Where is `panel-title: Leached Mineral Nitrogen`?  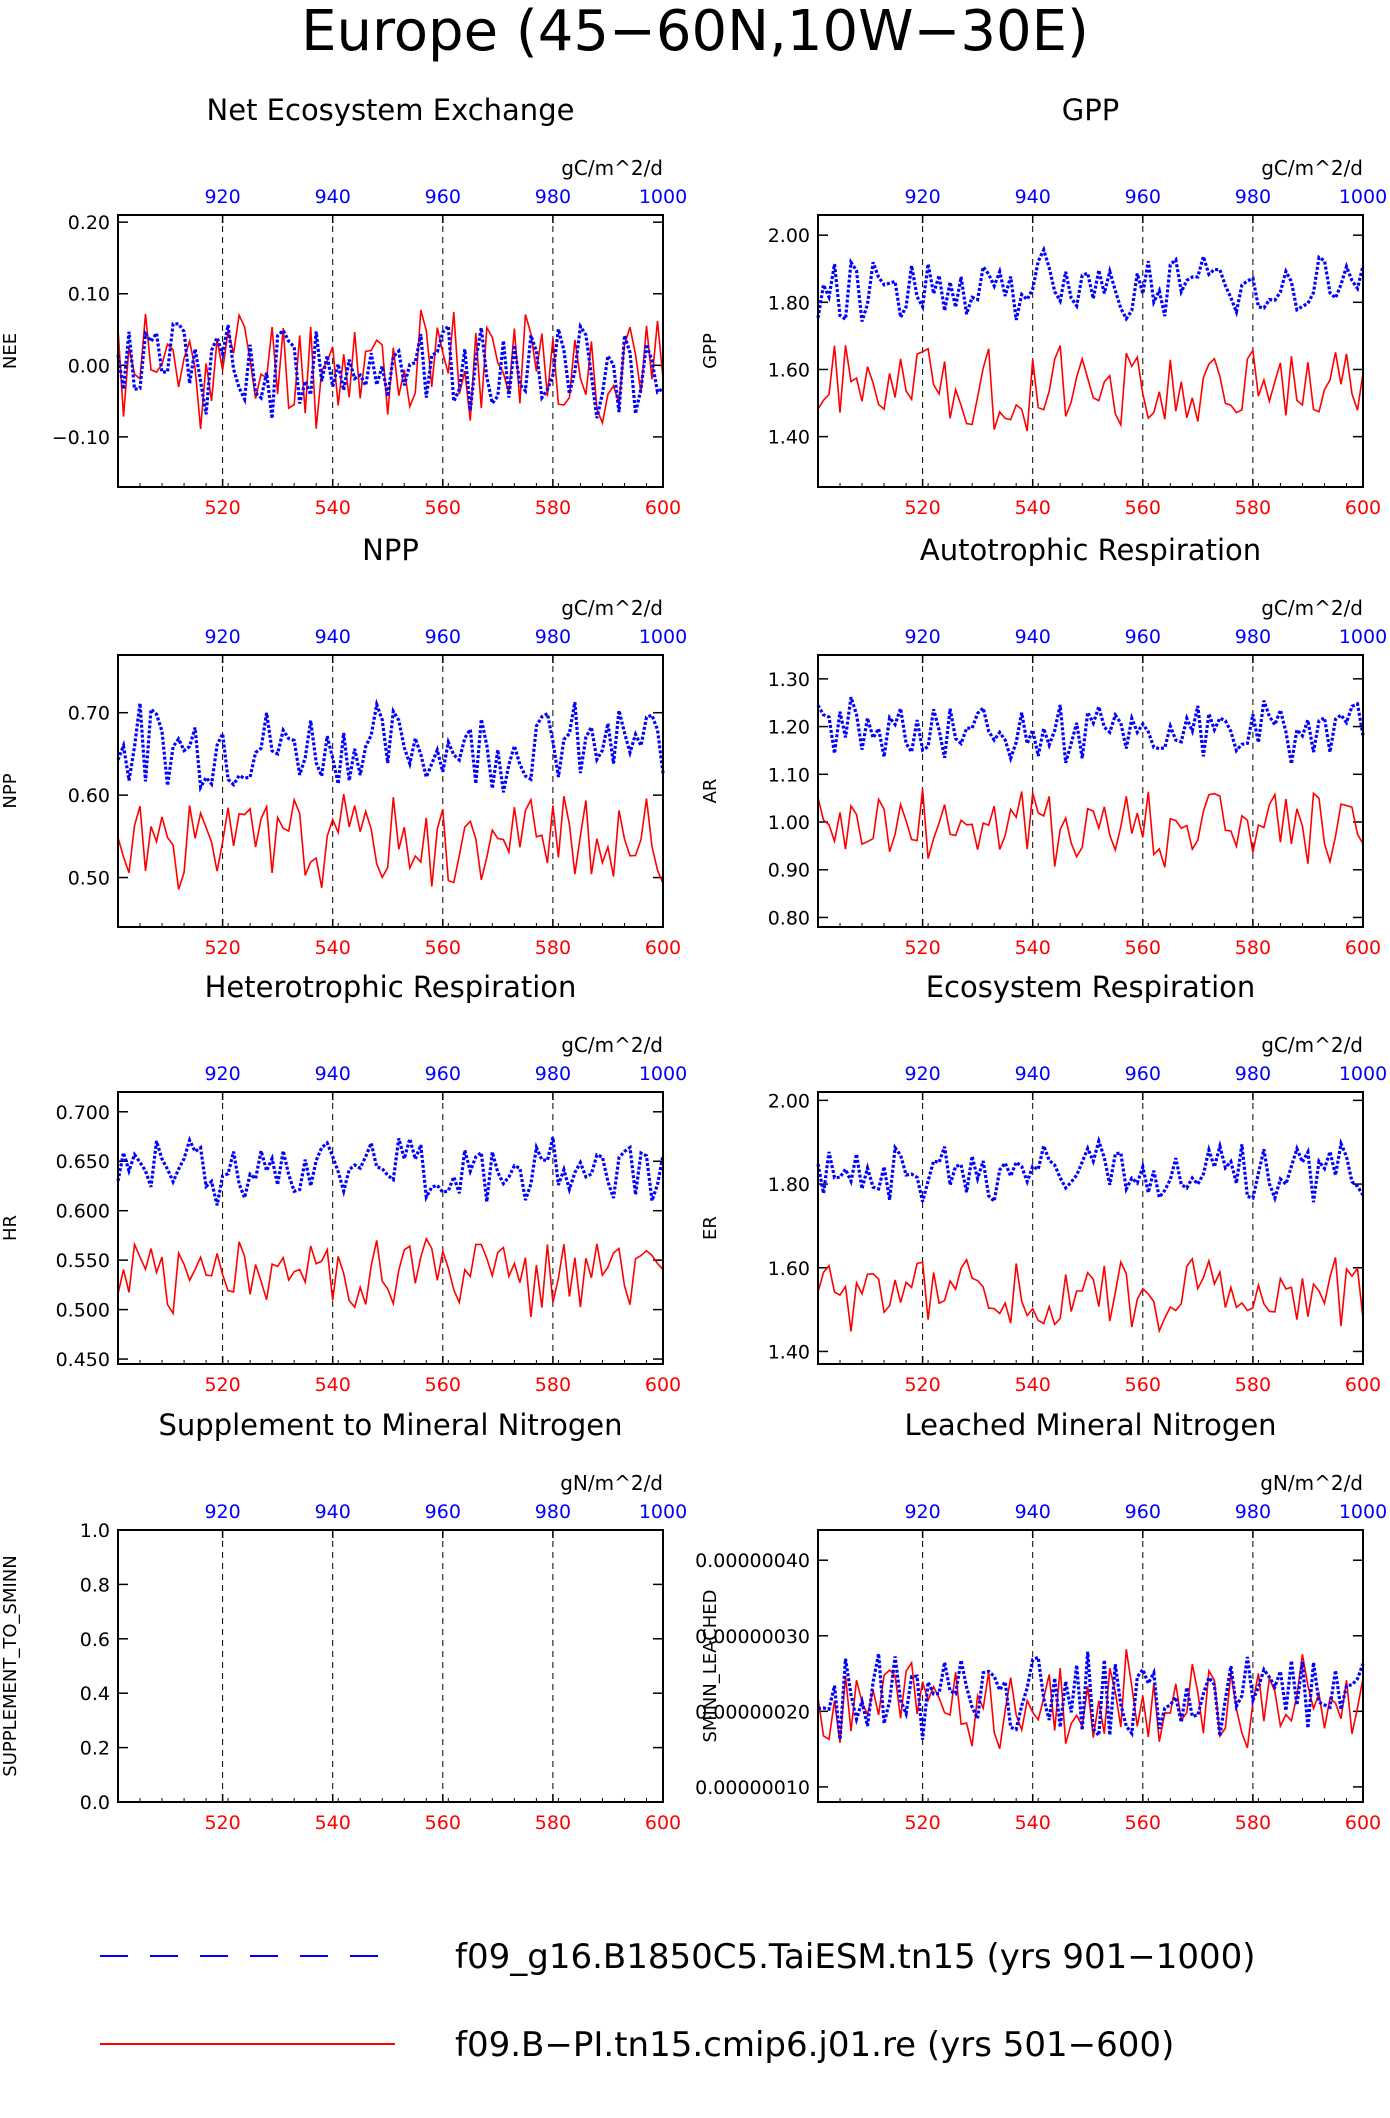 panel-title: Leached Mineral Nitrogen is located at coordinates (1090, 1425).